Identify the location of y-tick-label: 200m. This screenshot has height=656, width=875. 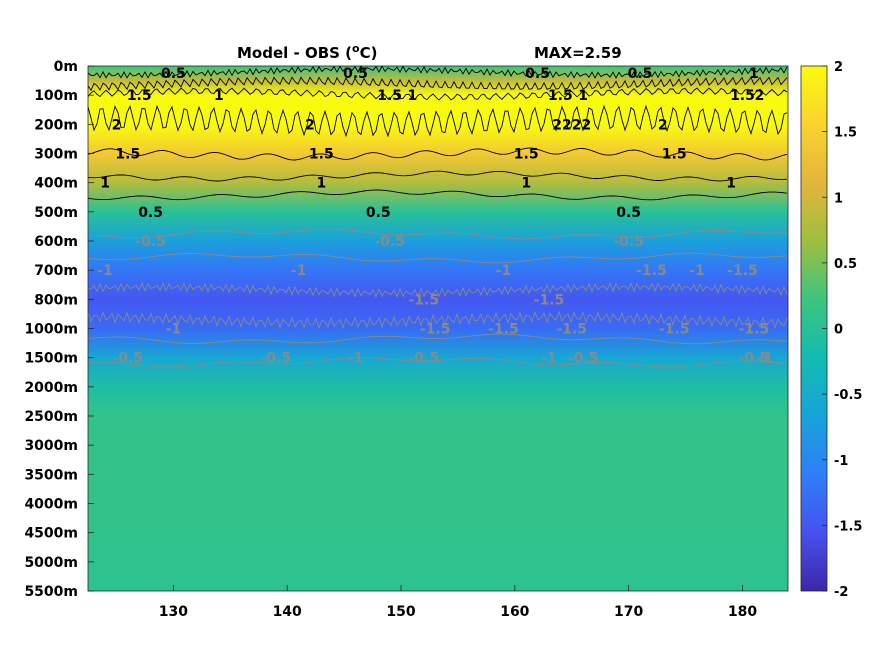
(56, 125).